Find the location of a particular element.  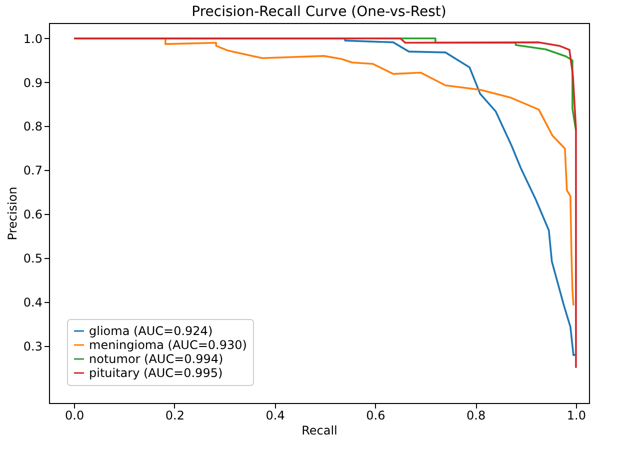

x-axis-title: Recall is located at coordinates (320, 431).